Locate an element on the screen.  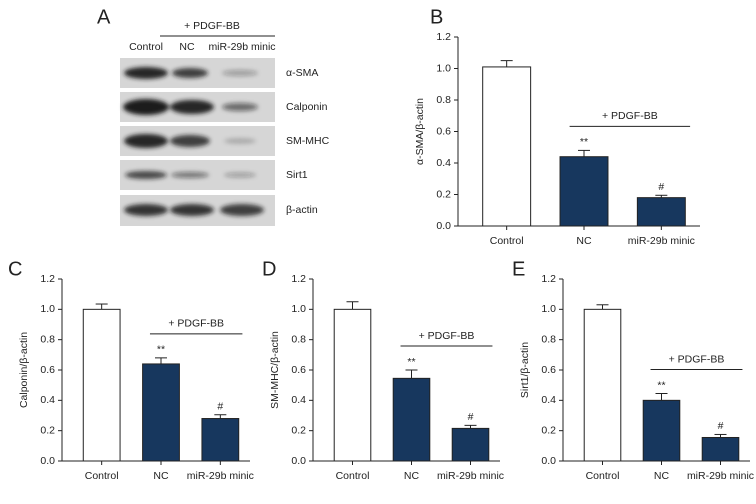
protein-label: β-actin is located at coordinates (302, 210).